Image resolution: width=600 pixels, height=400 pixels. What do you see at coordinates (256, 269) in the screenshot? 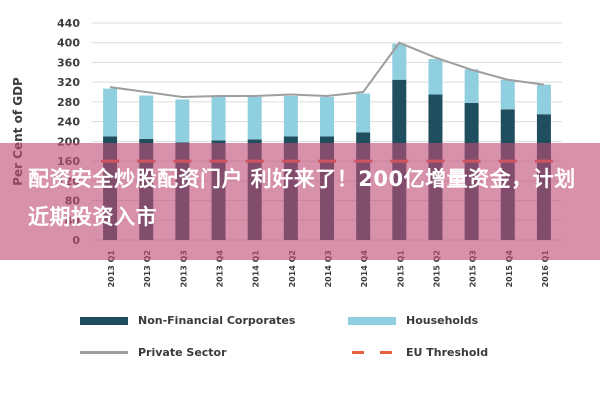
I see `x-tick-label: 2014 Q1` at bounding box center [256, 269].